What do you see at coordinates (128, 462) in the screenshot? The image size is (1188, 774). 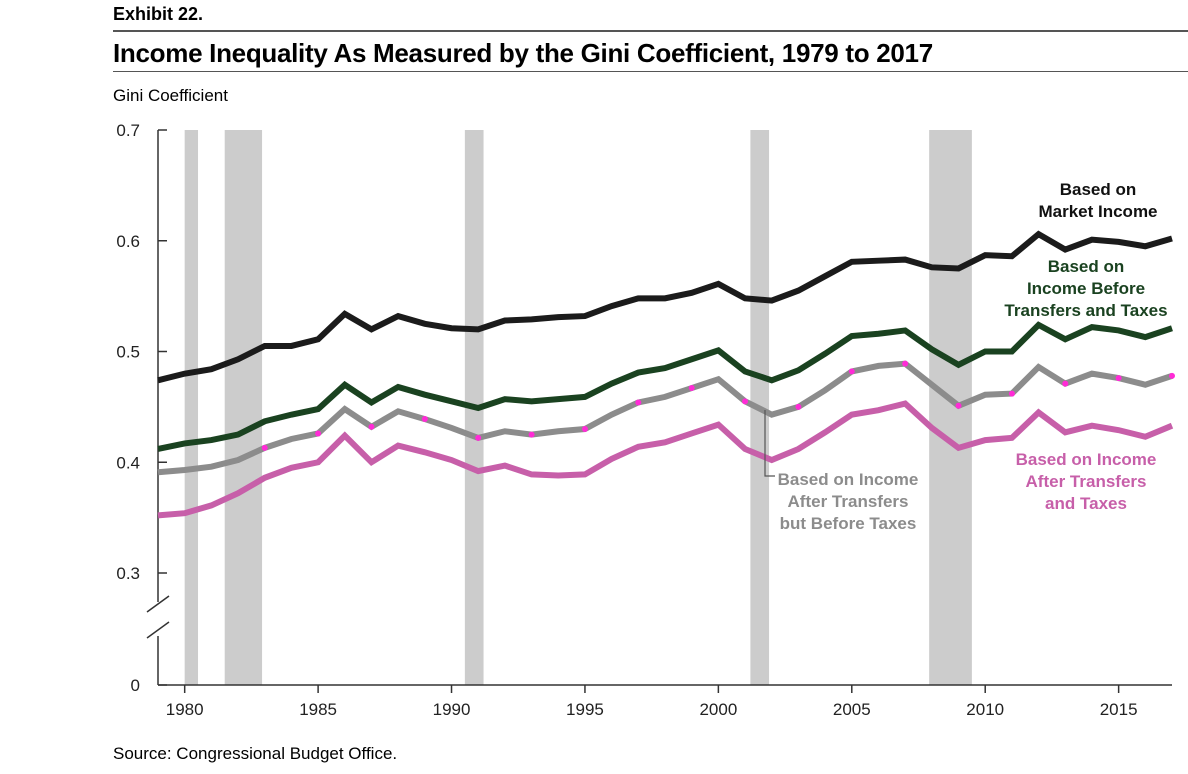 I see `y-tick-label: 0.4` at bounding box center [128, 462].